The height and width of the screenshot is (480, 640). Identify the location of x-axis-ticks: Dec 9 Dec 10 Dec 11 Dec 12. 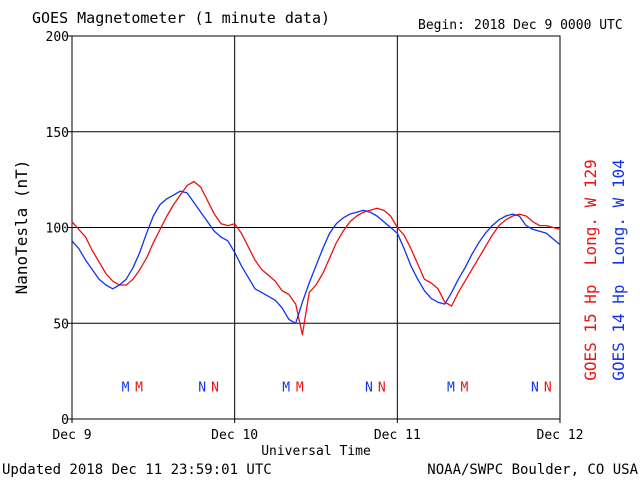
(317, 431).